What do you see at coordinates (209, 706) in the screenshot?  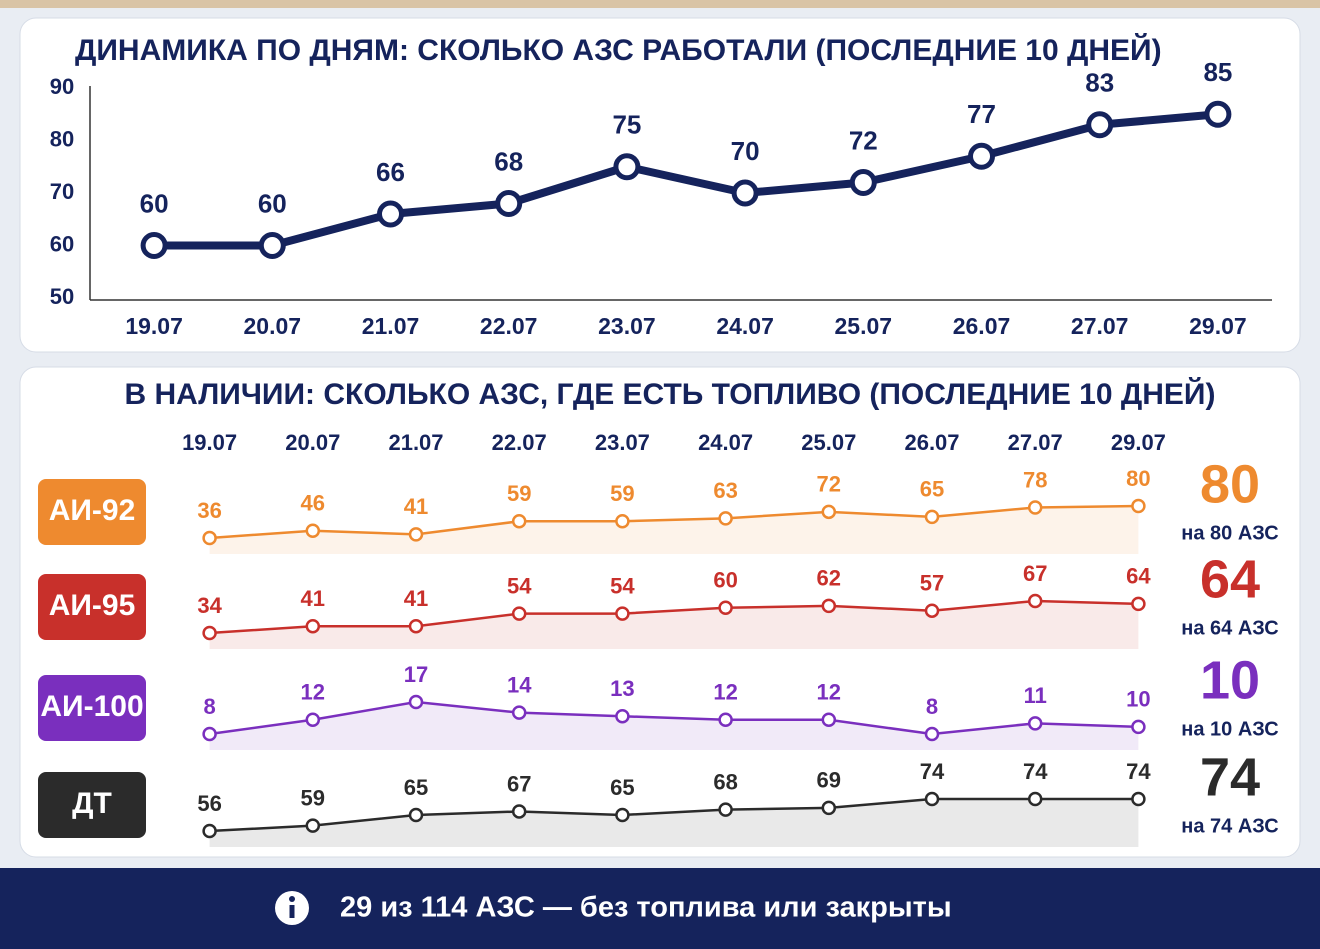 I see `data-label: 8` at bounding box center [209, 706].